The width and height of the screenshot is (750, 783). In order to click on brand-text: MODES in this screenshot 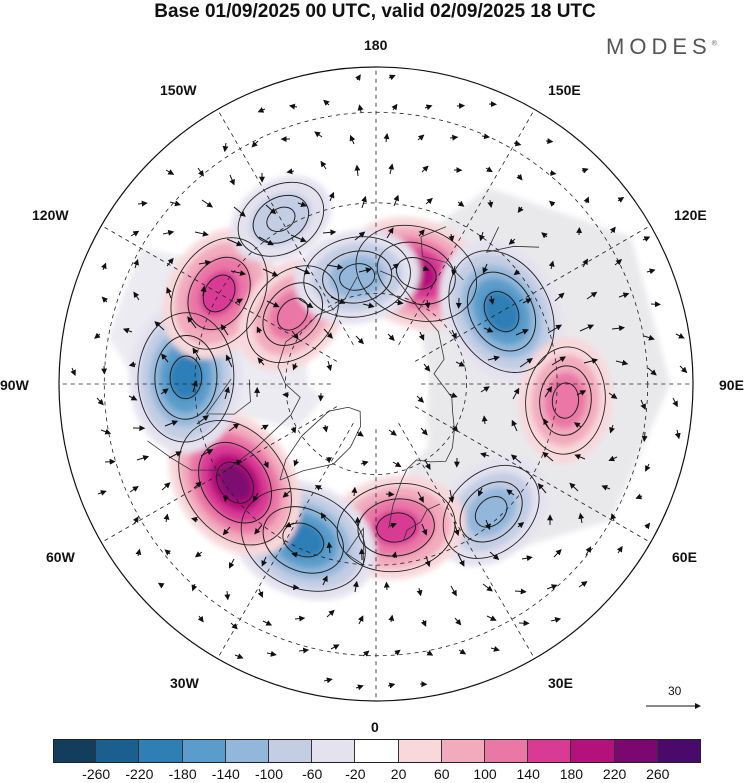, I will do `click(659, 46)`.